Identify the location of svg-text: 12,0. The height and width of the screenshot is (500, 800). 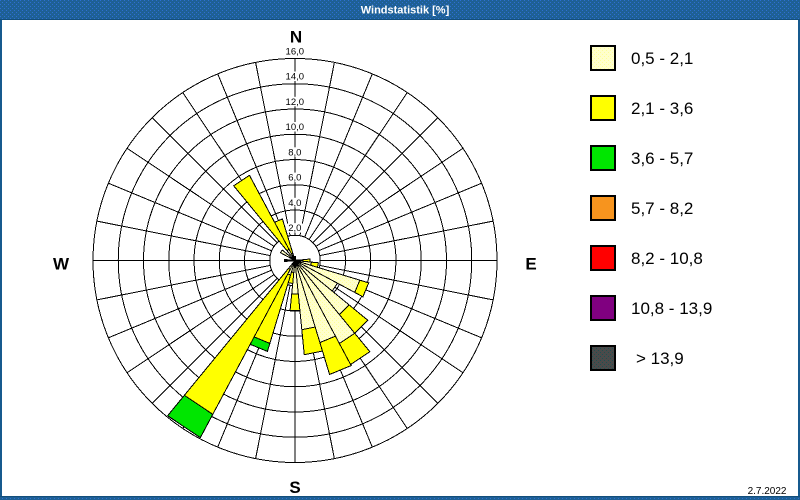
(295, 102).